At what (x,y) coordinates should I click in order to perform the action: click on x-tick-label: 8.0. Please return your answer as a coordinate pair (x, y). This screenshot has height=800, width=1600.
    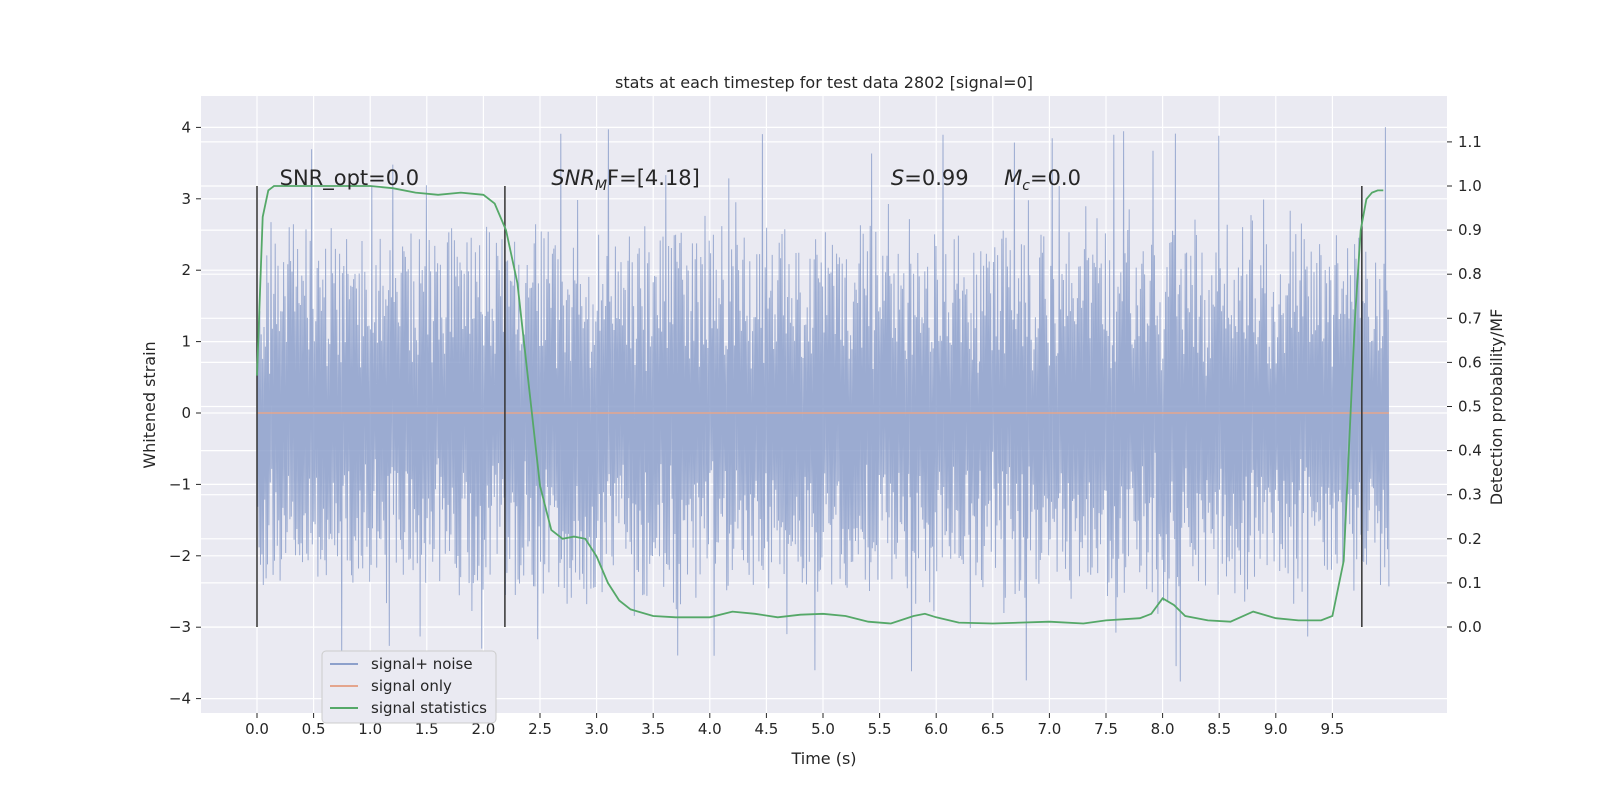
    Looking at the image, I should click on (1163, 729).